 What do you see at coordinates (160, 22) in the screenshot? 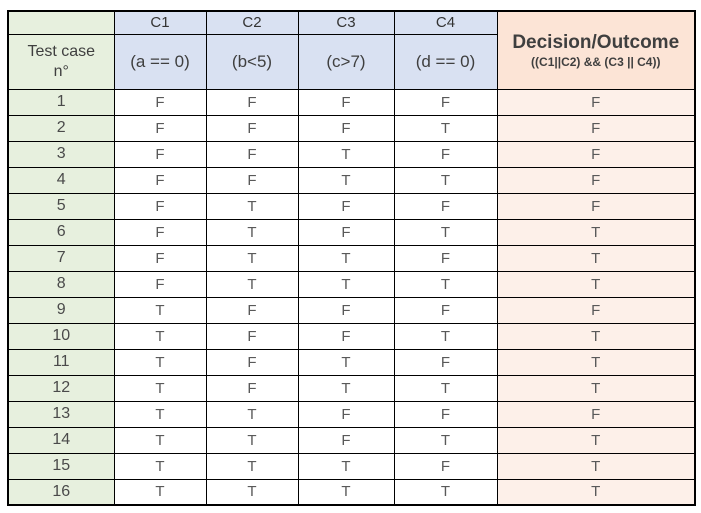
I see `condition-id-c1: C1` at bounding box center [160, 22].